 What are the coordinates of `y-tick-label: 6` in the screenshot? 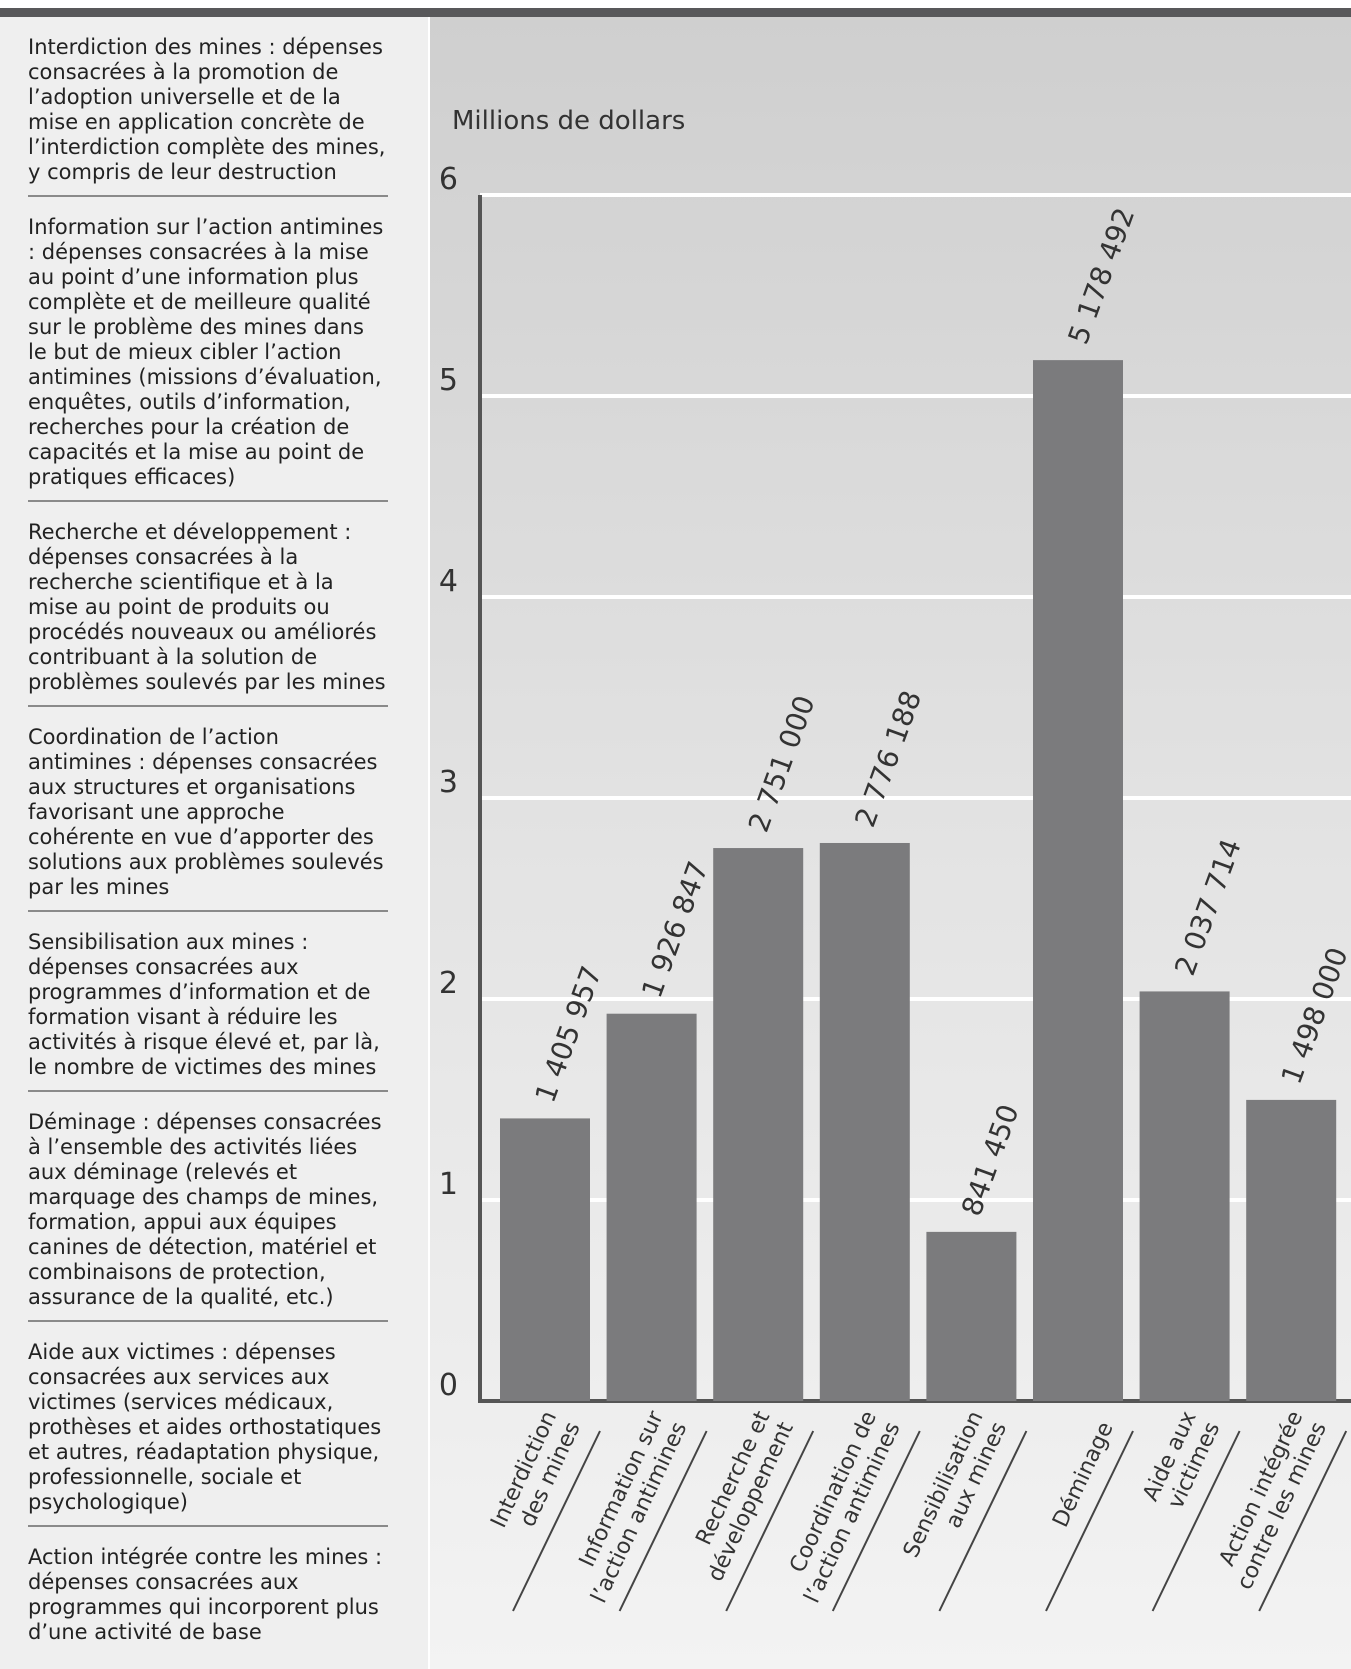 It's located at (448, 179).